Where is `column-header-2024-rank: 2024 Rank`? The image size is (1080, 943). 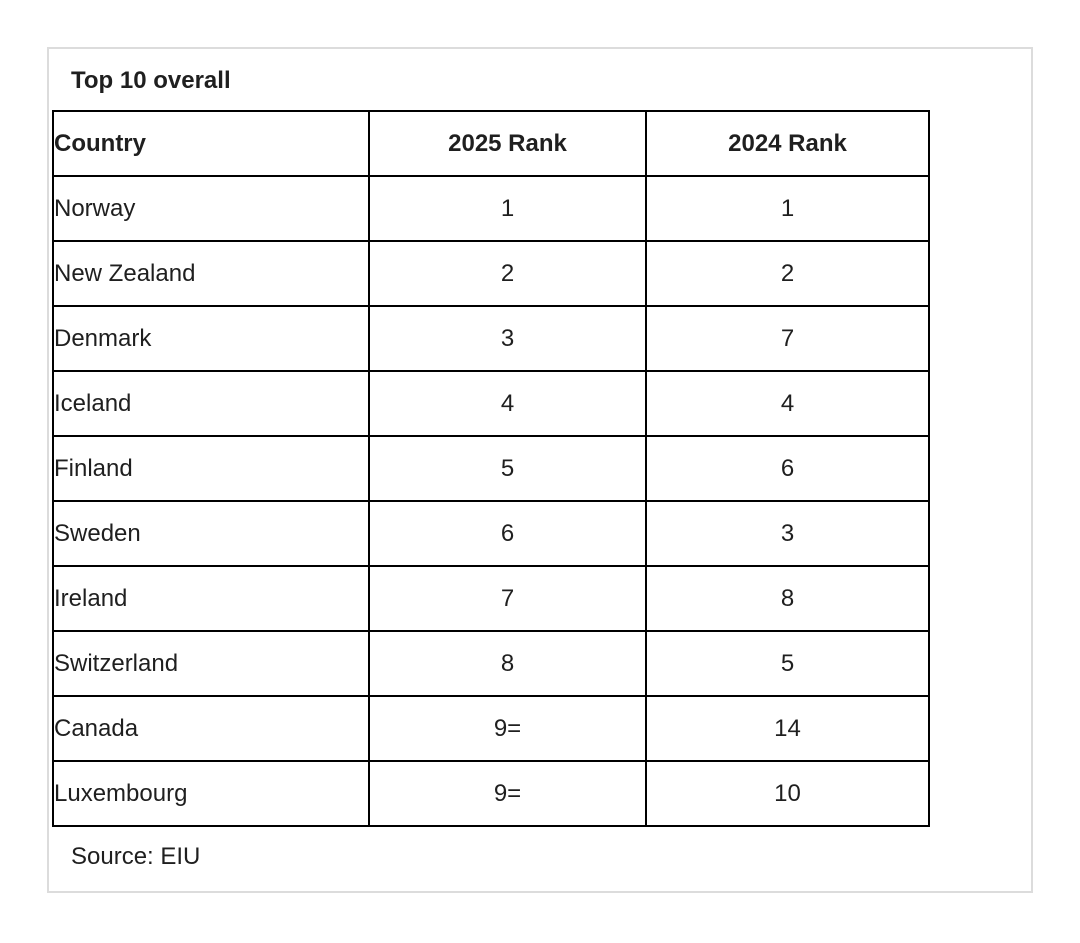 column-header-2024-rank: 2024 Rank is located at coordinates (787, 143).